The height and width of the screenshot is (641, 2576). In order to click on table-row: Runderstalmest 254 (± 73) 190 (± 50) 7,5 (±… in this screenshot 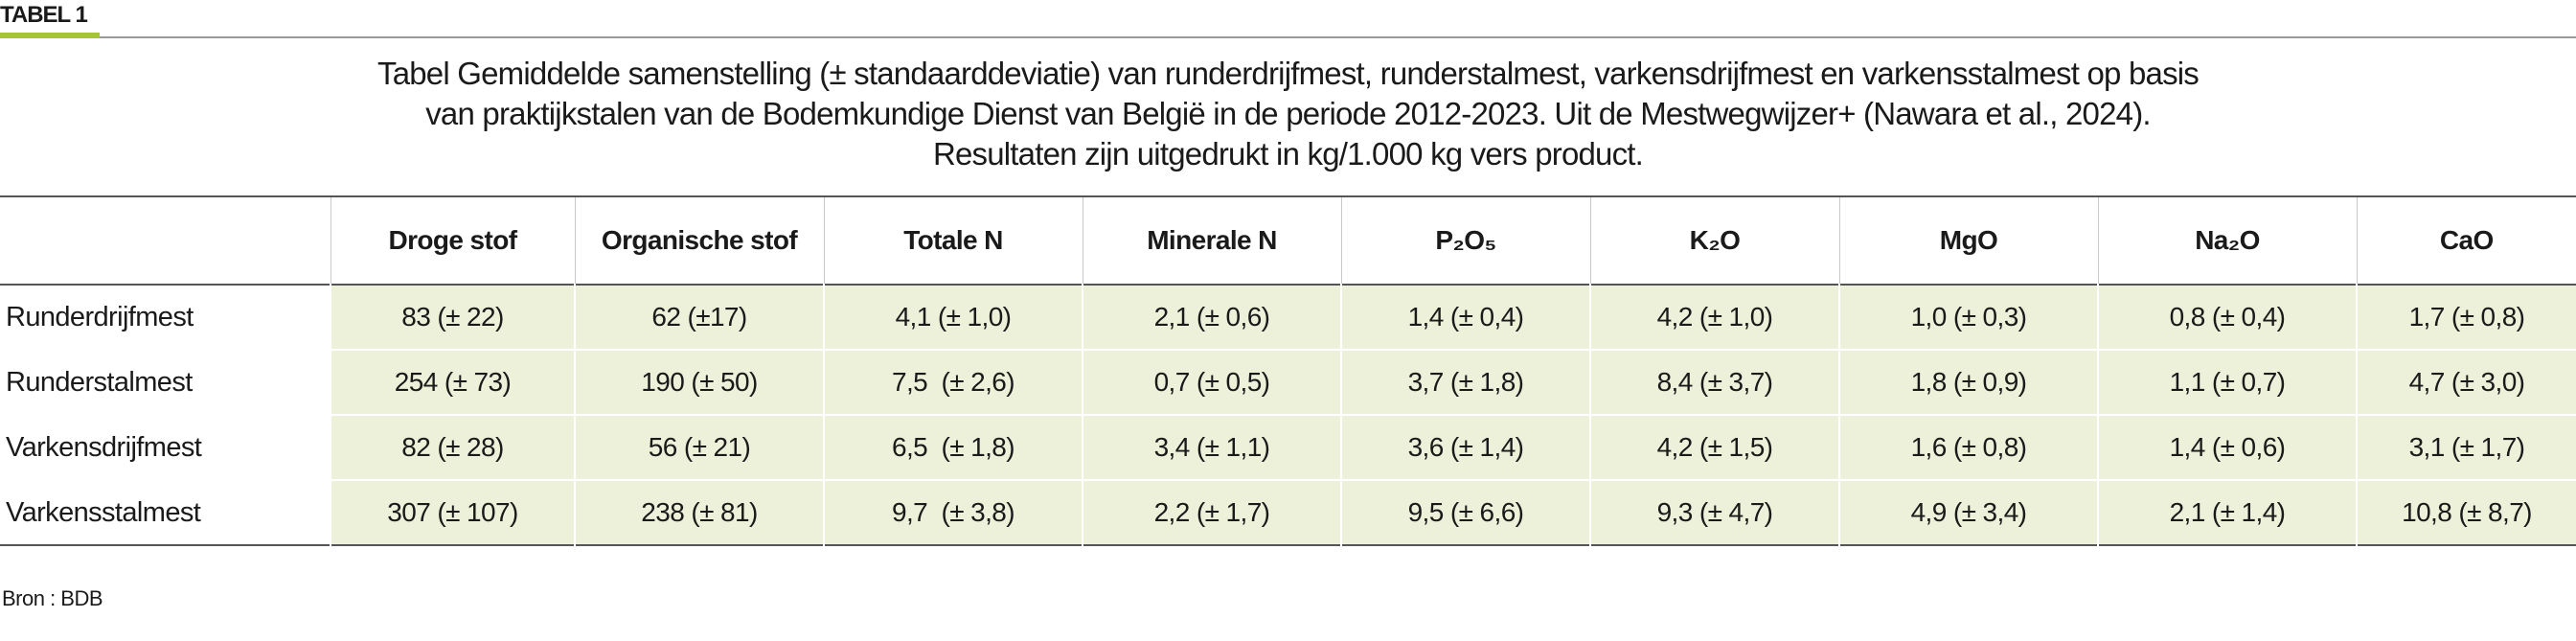, I will do `click(1288, 382)`.